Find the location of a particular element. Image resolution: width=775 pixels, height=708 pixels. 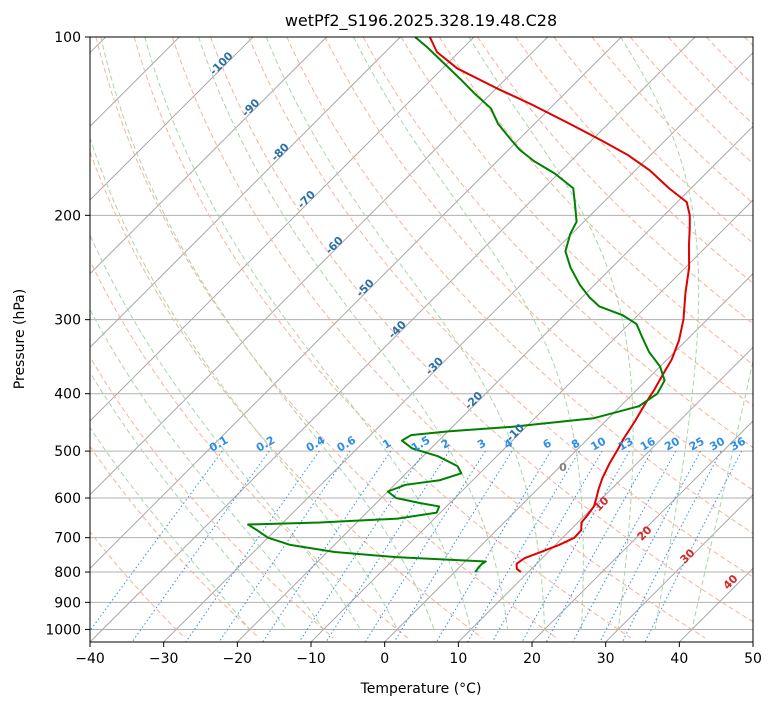

x-axis-label: Temperature (°C) is located at coordinates (421, 689).